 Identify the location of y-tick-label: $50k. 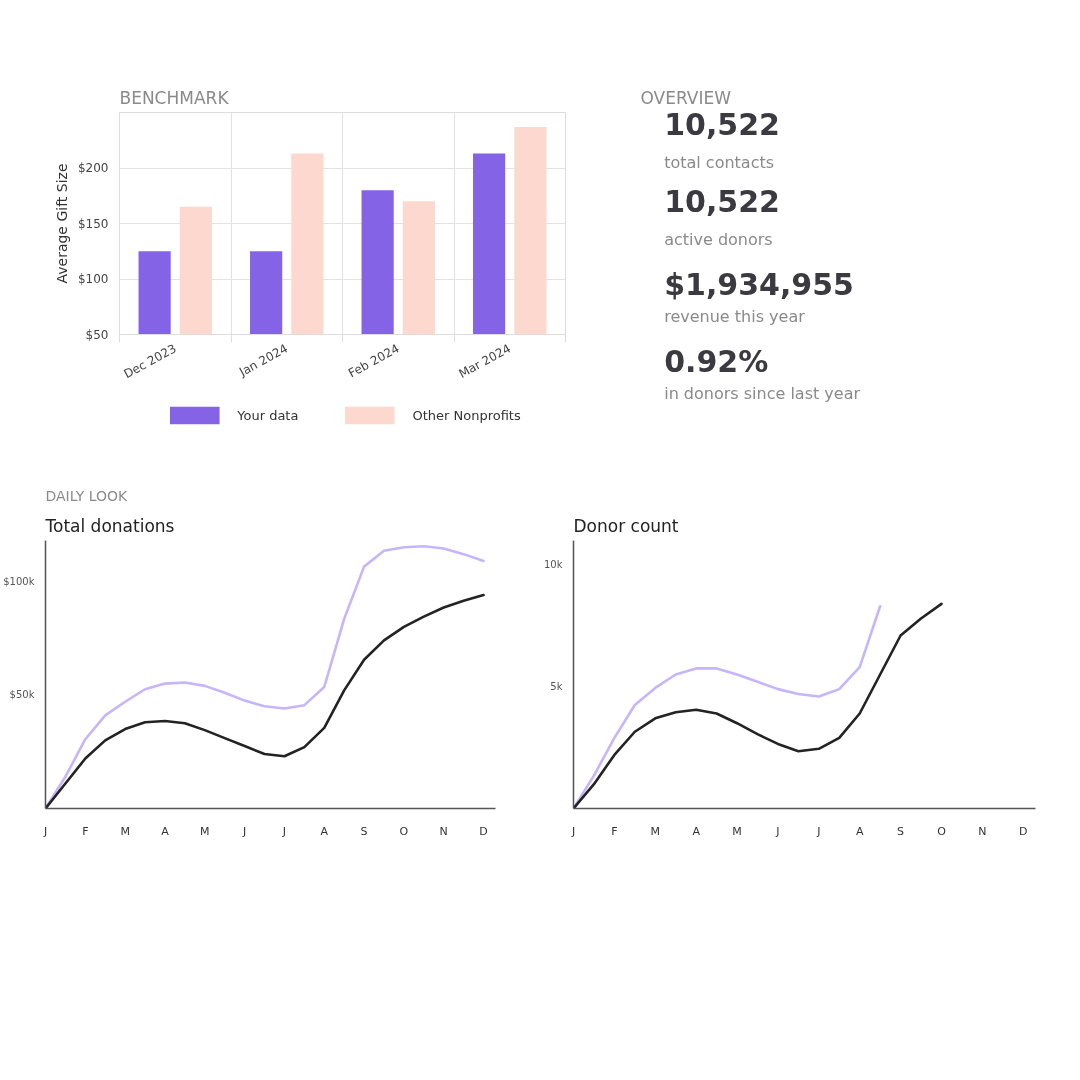
(22, 695).